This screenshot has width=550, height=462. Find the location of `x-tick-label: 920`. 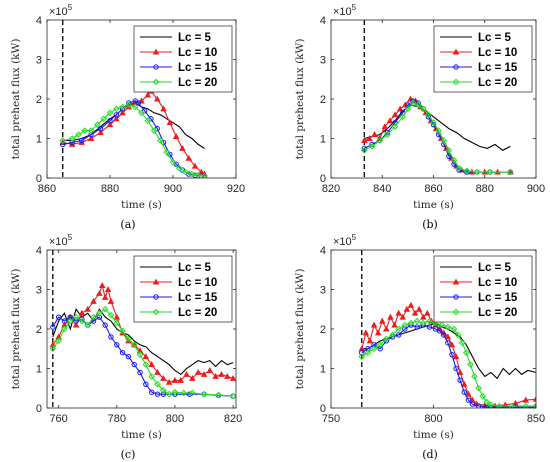

x-tick-label: 920 is located at coordinates (236, 189).